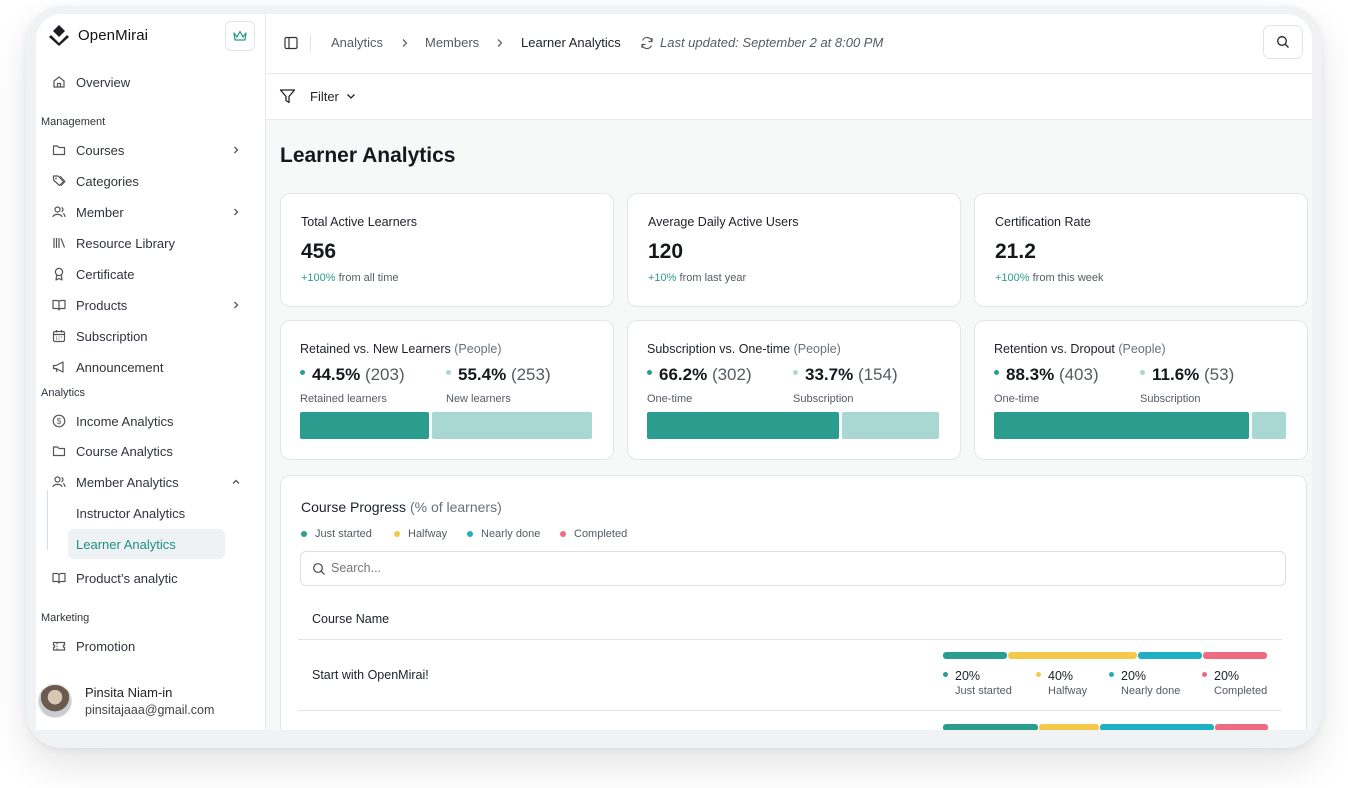 The height and width of the screenshot is (788, 1348). What do you see at coordinates (666, 251) in the screenshot?
I see `stat-value: 120` at bounding box center [666, 251].